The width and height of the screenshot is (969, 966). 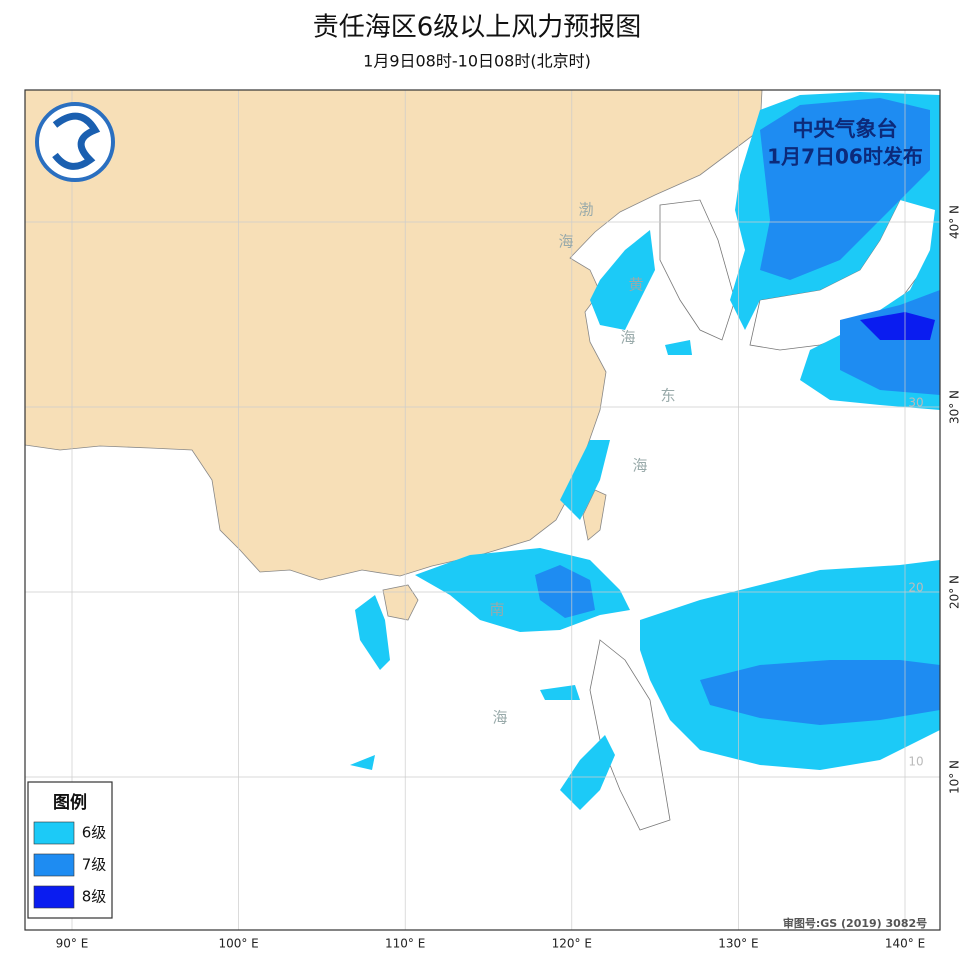 What do you see at coordinates (477, 28) in the screenshot?
I see `title: 责任海区6级以上风力预报图` at bounding box center [477, 28].